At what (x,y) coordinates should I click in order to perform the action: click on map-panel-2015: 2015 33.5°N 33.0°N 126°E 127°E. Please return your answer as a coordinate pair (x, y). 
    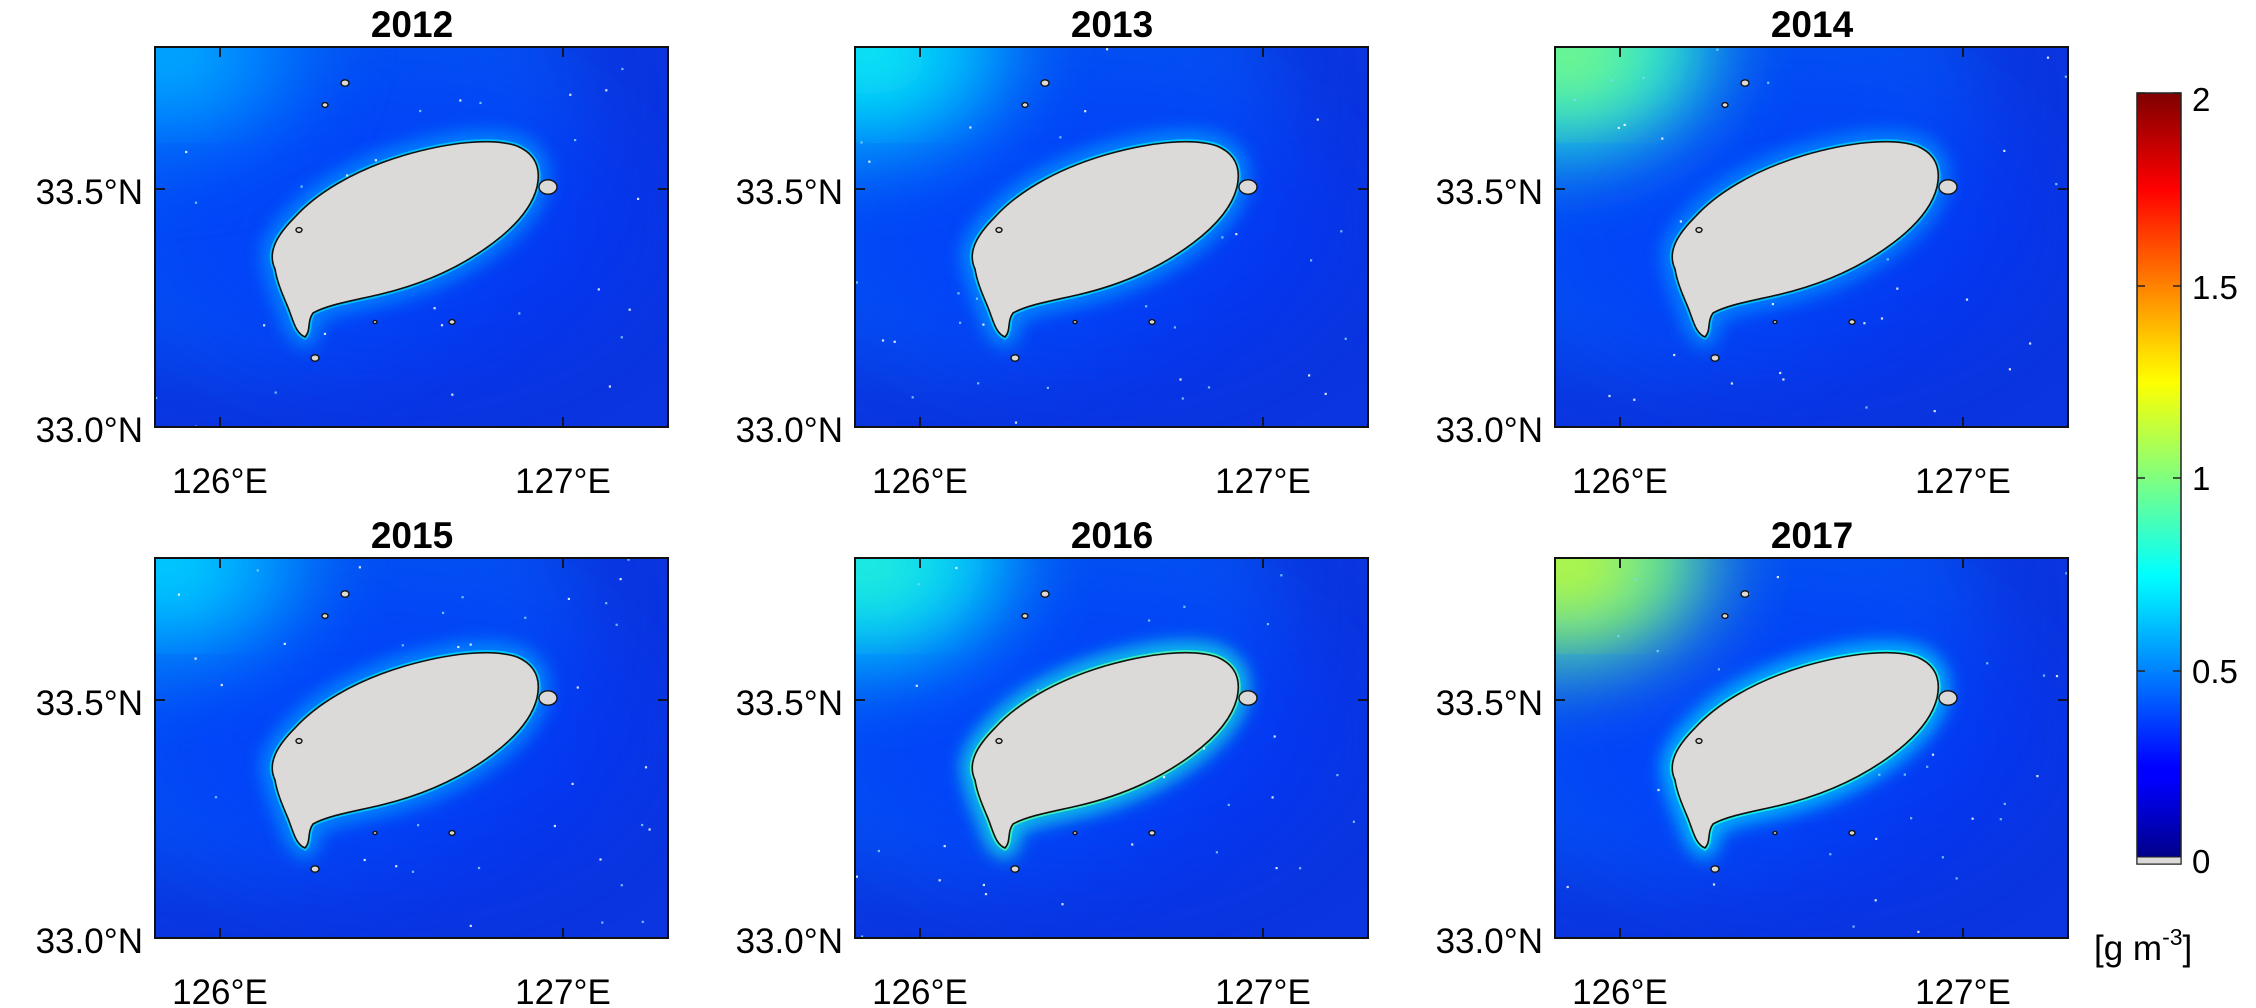
    Looking at the image, I should click on (352, 761).